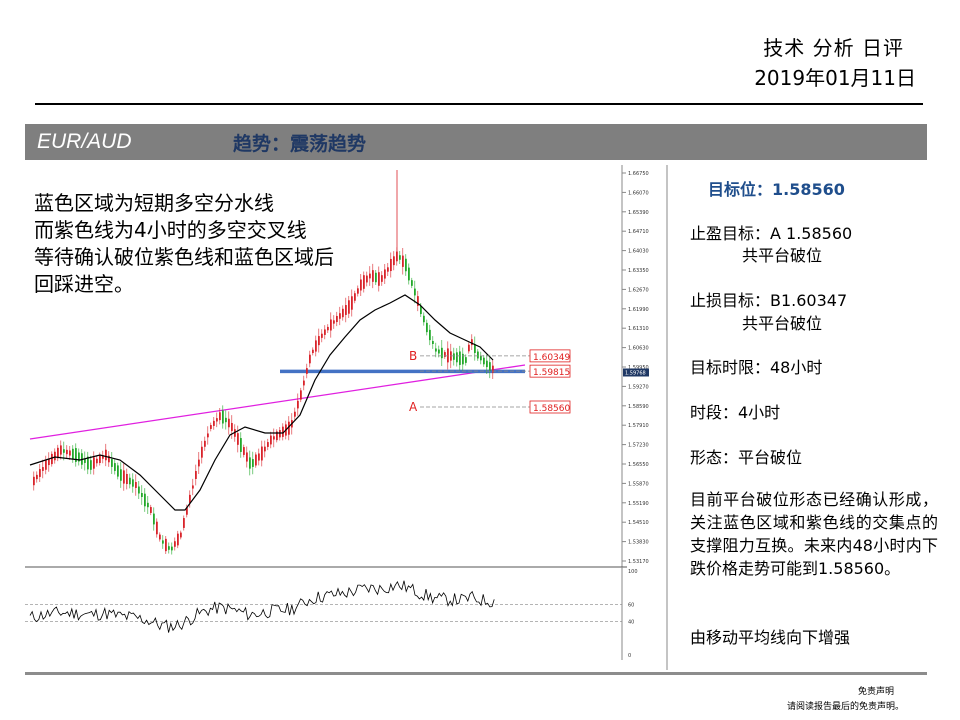 This screenshot has height=720, width=960. What do you see at coordinates (638, 504) in the screenshot?
I see `price-tick-label: 1.55190` at bounding box center [638, 504].